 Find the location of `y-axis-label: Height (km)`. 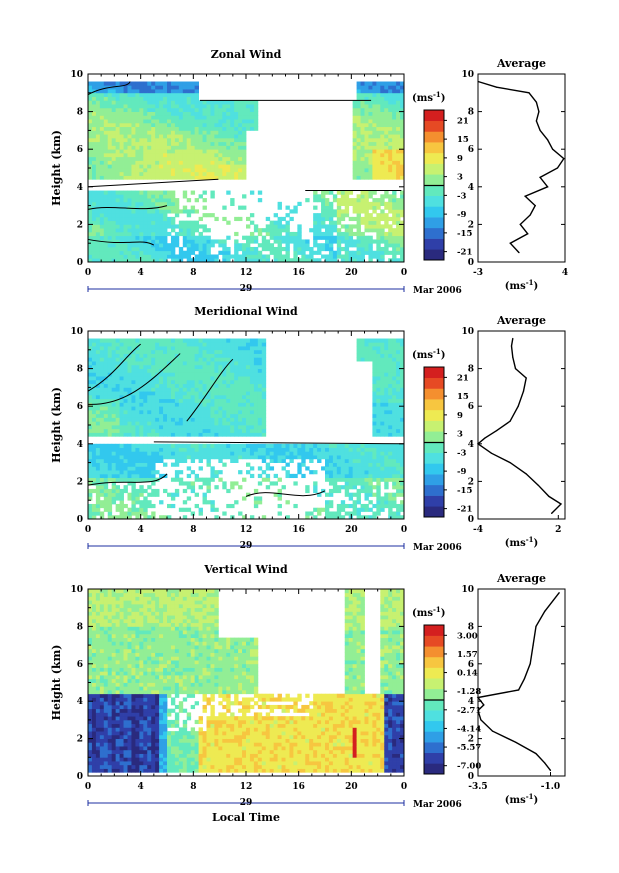

y-axis-label: Height (km) is located at coordinates (56, 168).